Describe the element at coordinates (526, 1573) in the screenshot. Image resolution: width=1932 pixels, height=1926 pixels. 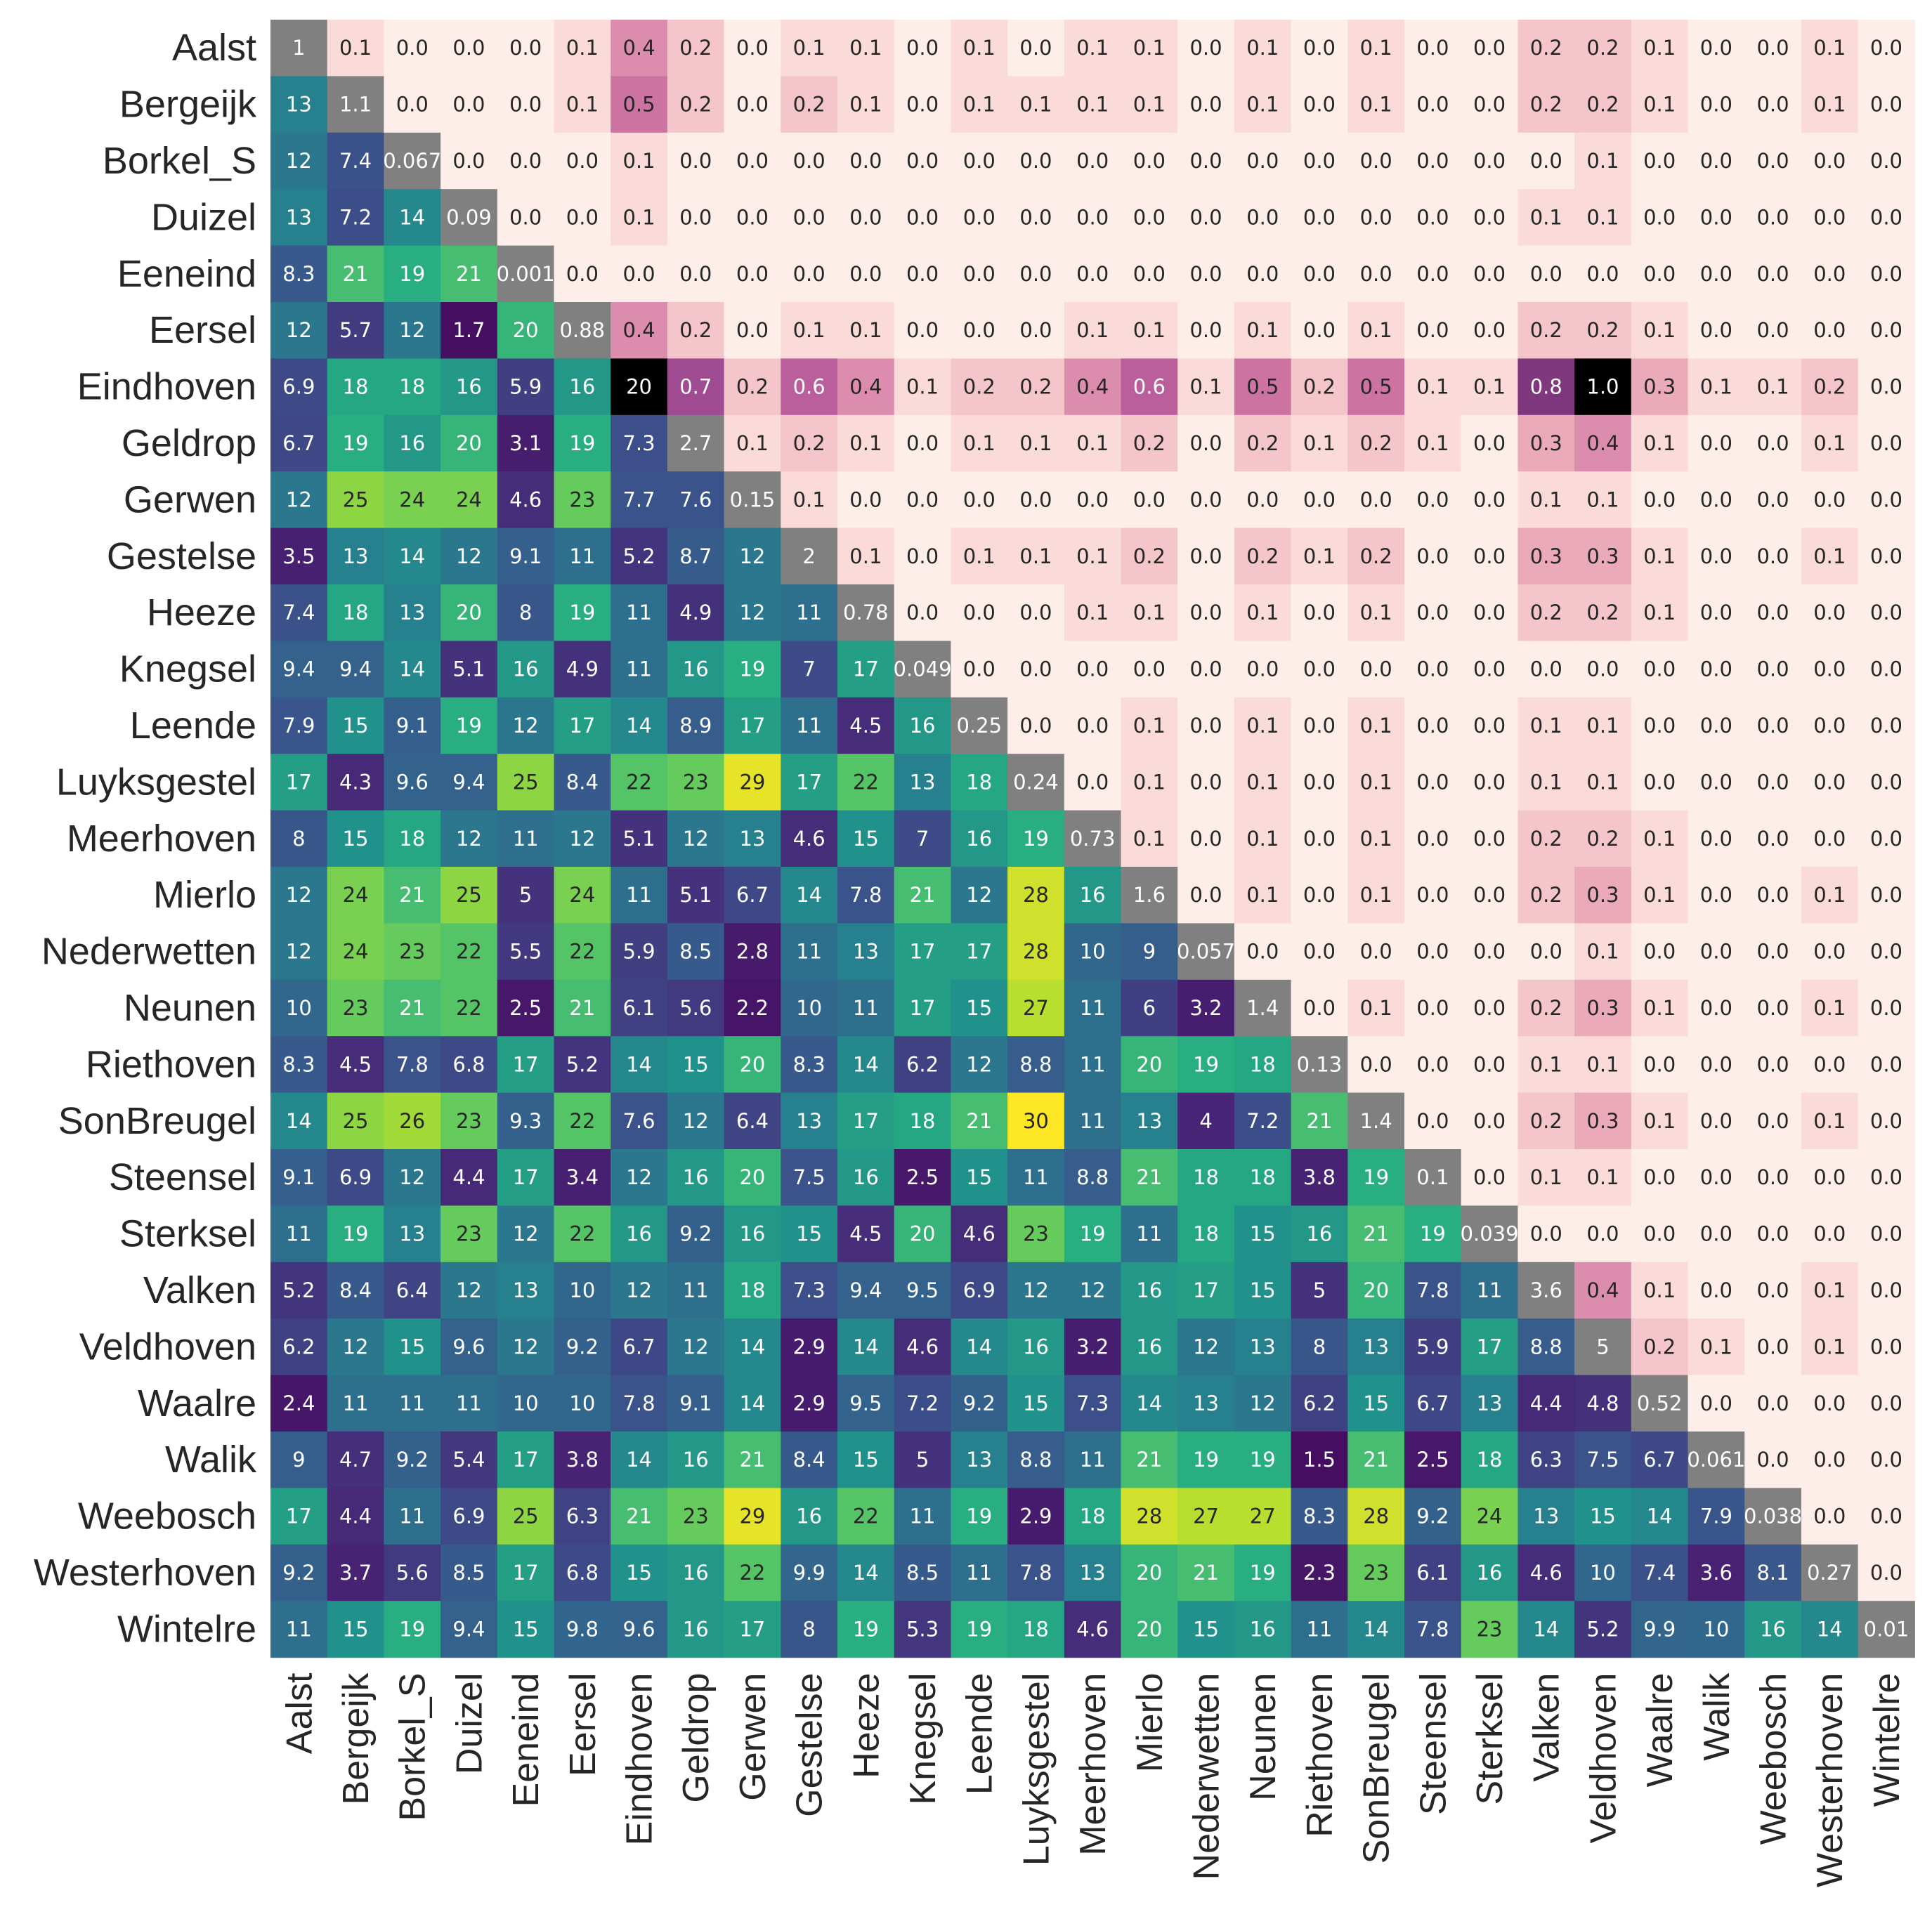
I see `heatmap-cell-label: 17` at that location.